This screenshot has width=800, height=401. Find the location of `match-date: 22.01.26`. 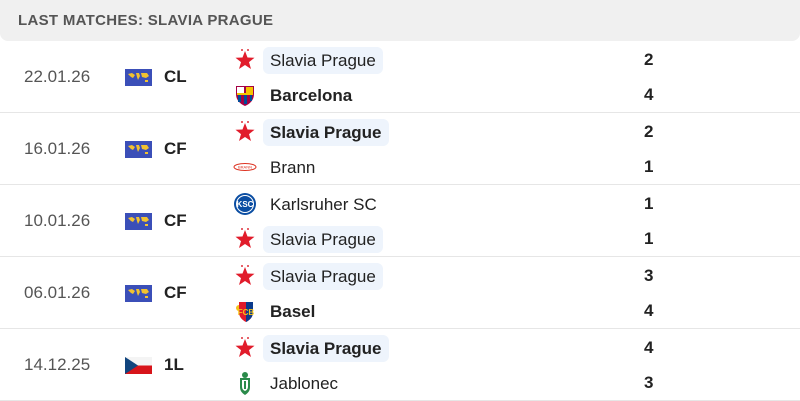

match-date: 22.01.26 is located at coordinates (57, 76).